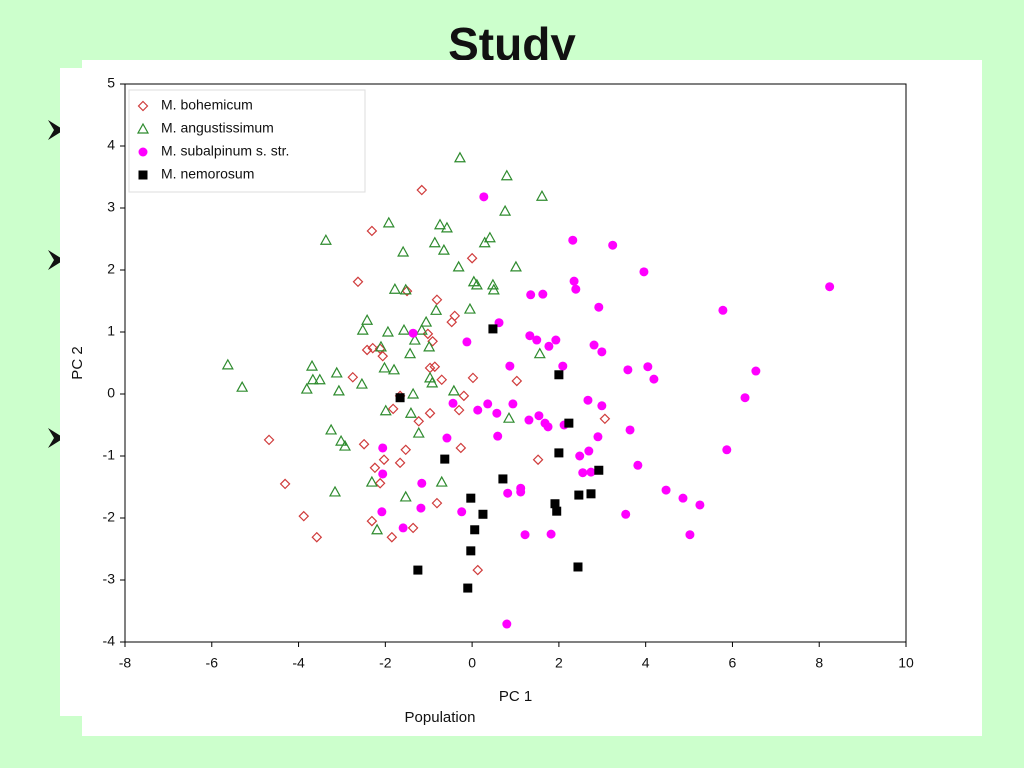 The image size is (1024, 768). Describe the element at coordinates (906, 663) in the screenshot. I see `x-tick-label: 10` at that location.